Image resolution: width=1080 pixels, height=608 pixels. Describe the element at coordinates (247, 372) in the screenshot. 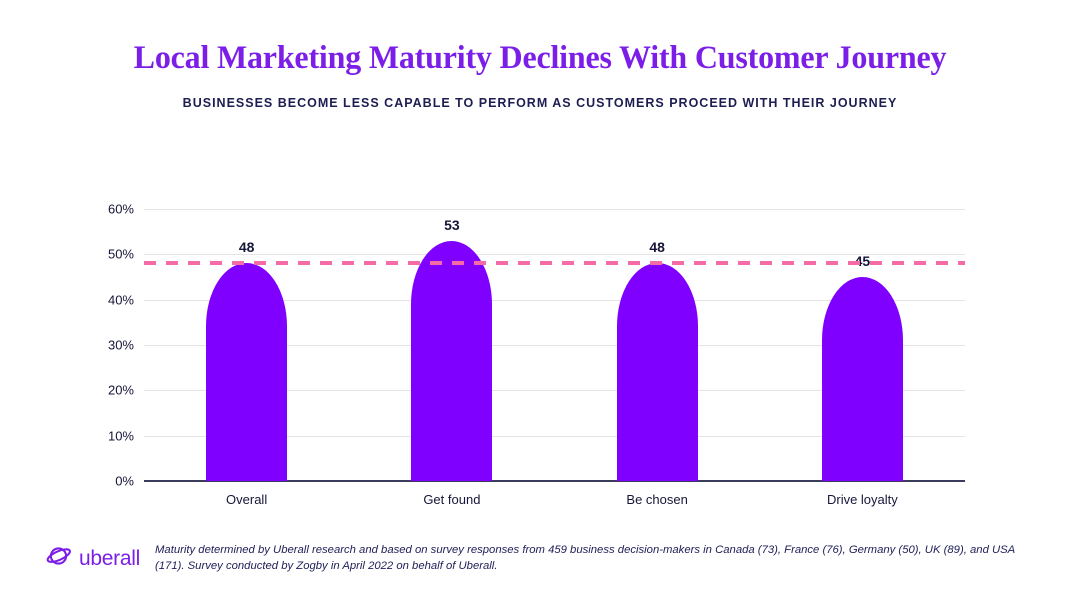

I see `bar-overall` at that location.